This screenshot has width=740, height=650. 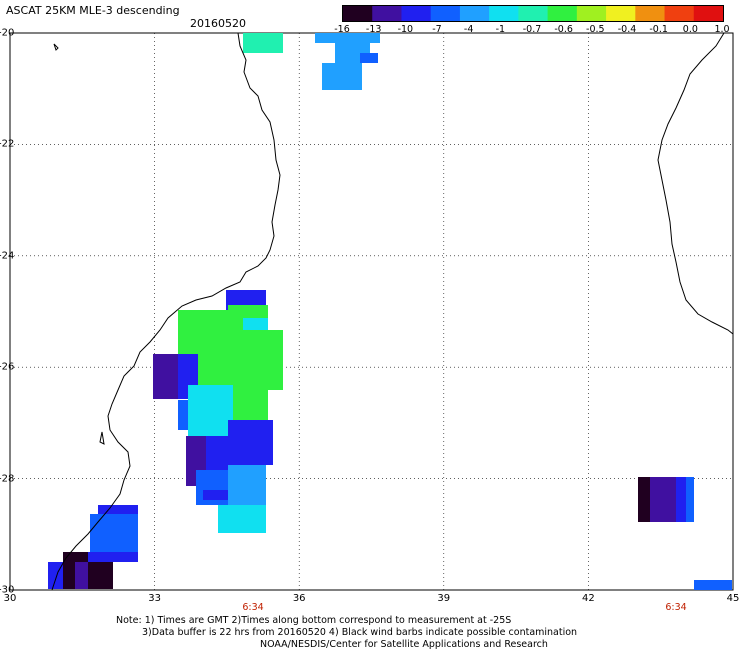 What do you see at coordinates (7, 367) in the screenshot?
I see `lat-tick-label: -26` at bounding box center [7, 367].